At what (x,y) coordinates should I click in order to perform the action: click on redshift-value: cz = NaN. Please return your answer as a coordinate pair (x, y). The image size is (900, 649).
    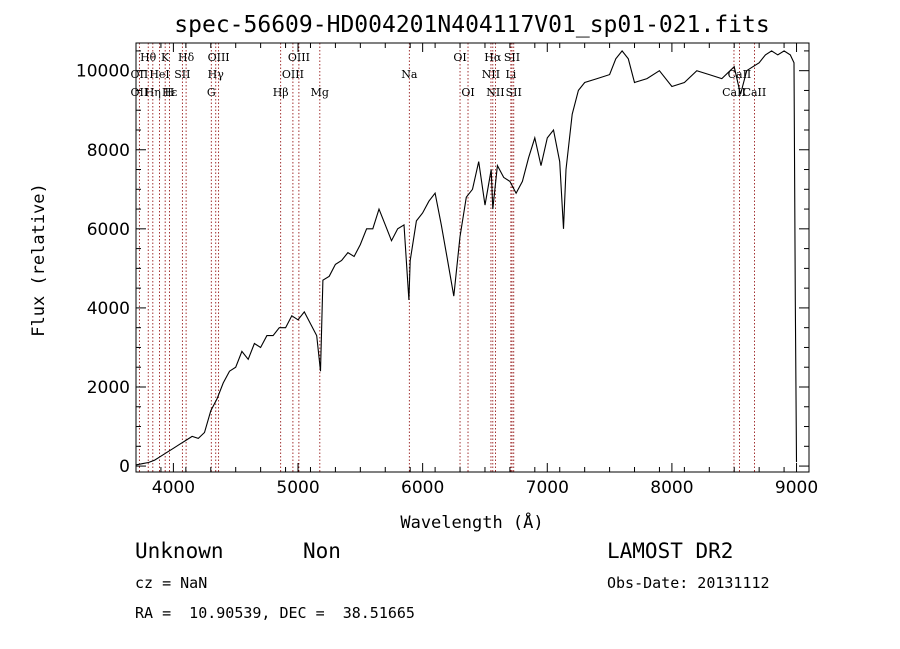
    Looking at the image, I should click on (171, 583).